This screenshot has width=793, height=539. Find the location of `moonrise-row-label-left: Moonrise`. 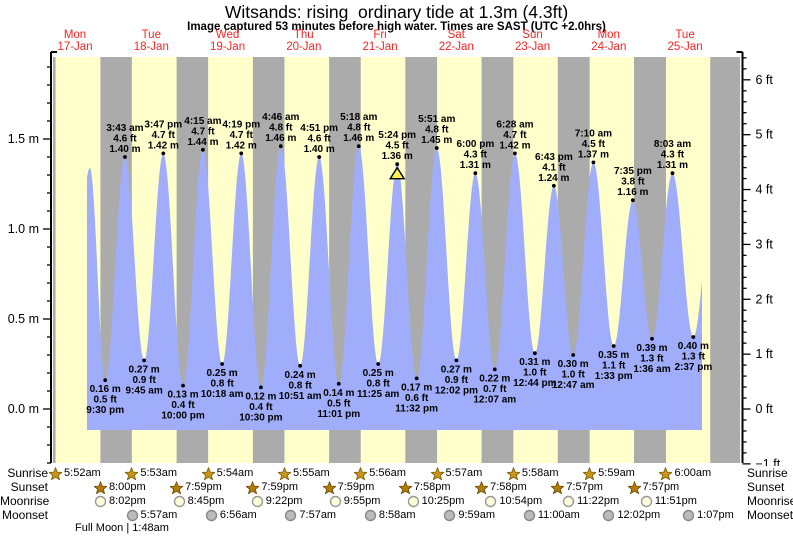

moonrise-row-label-left: Moonrise is located at coordinates (25, 501).